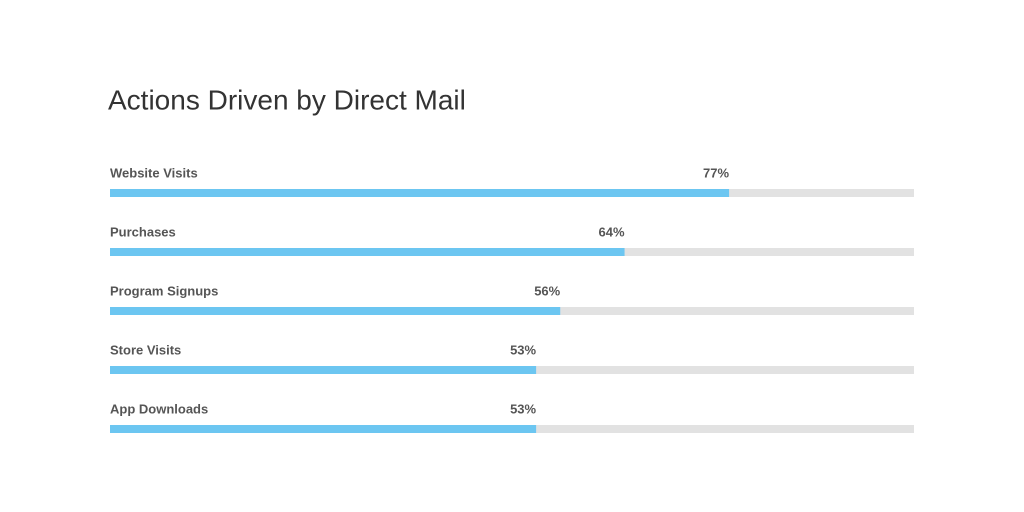  I want to click on bar-label: Website Visits, so click(154, 172).